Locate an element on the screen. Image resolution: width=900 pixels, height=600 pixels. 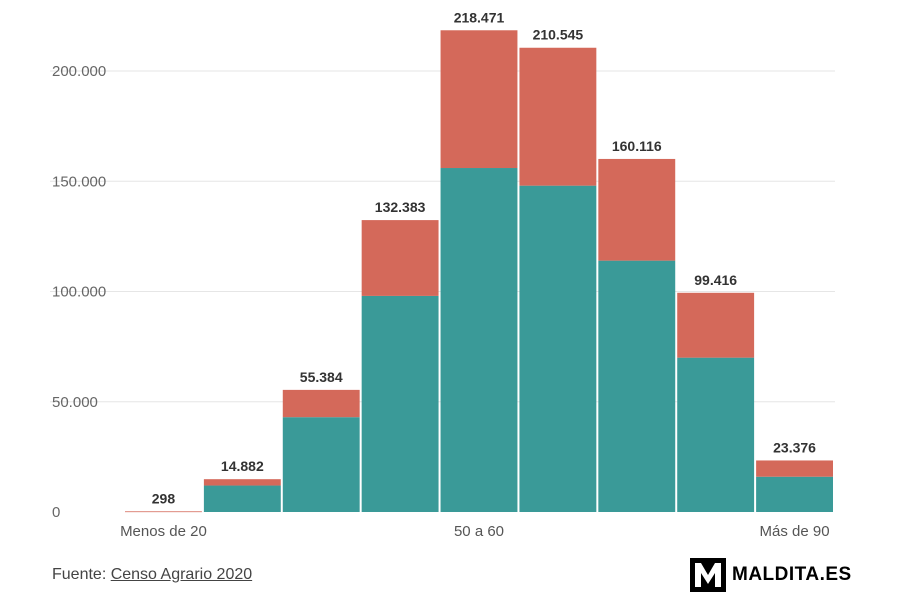
source-prefix: Fuente: is located at coordinates (81, 574).